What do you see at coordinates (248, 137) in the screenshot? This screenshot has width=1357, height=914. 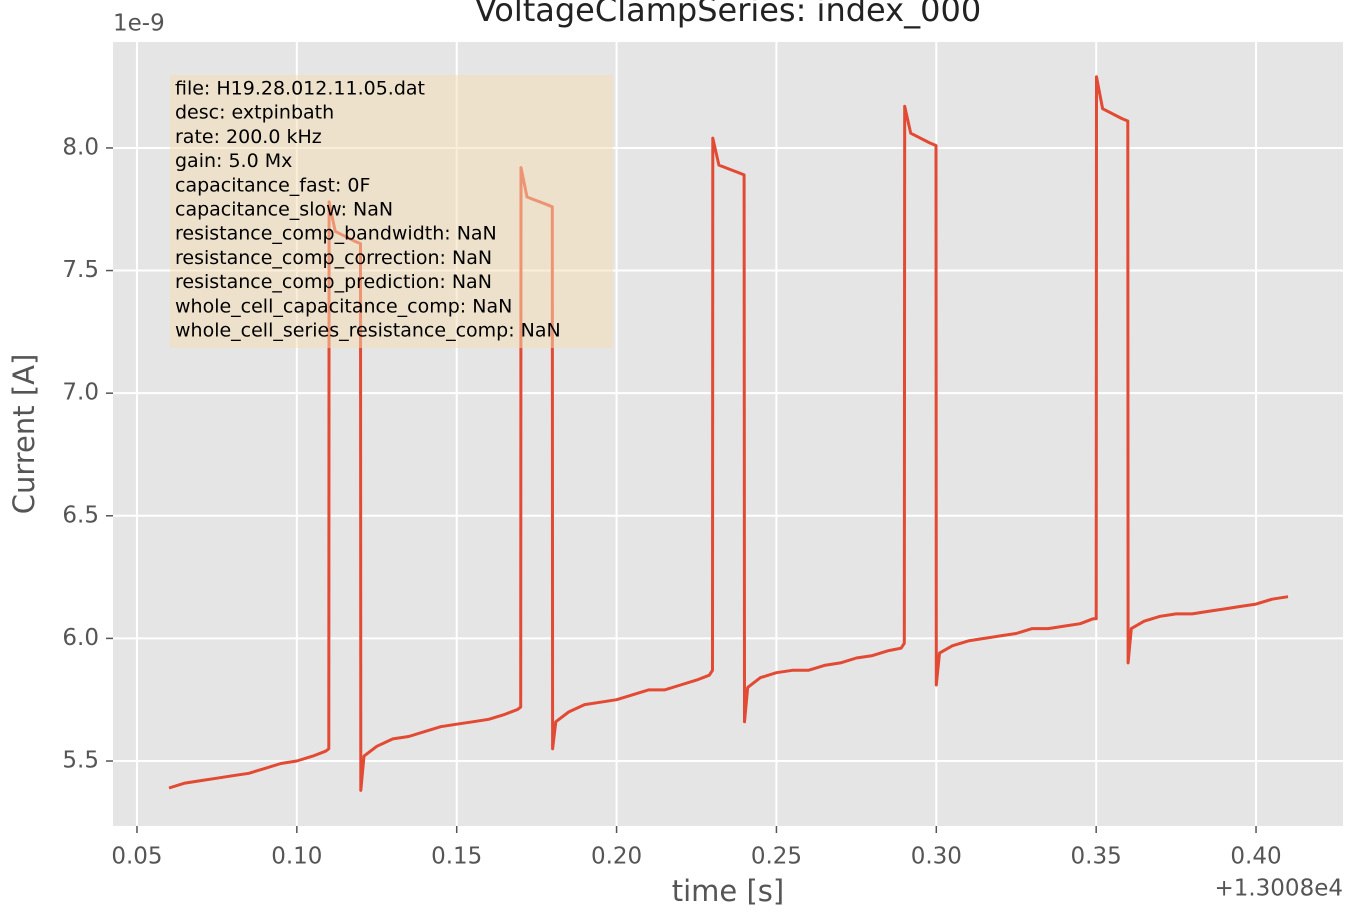 I see `text-box-line: rate: 200.0 kHz` at bounding box center [248, 137].